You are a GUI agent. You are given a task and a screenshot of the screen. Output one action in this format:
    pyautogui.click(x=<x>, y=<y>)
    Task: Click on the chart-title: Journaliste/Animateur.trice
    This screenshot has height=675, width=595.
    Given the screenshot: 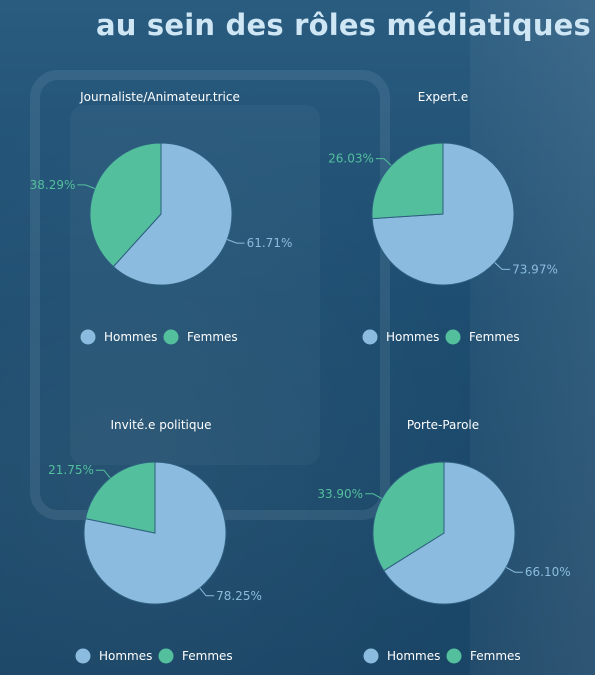 What is the action you would take?
    pyautogui.click(x=159, y=97)
    